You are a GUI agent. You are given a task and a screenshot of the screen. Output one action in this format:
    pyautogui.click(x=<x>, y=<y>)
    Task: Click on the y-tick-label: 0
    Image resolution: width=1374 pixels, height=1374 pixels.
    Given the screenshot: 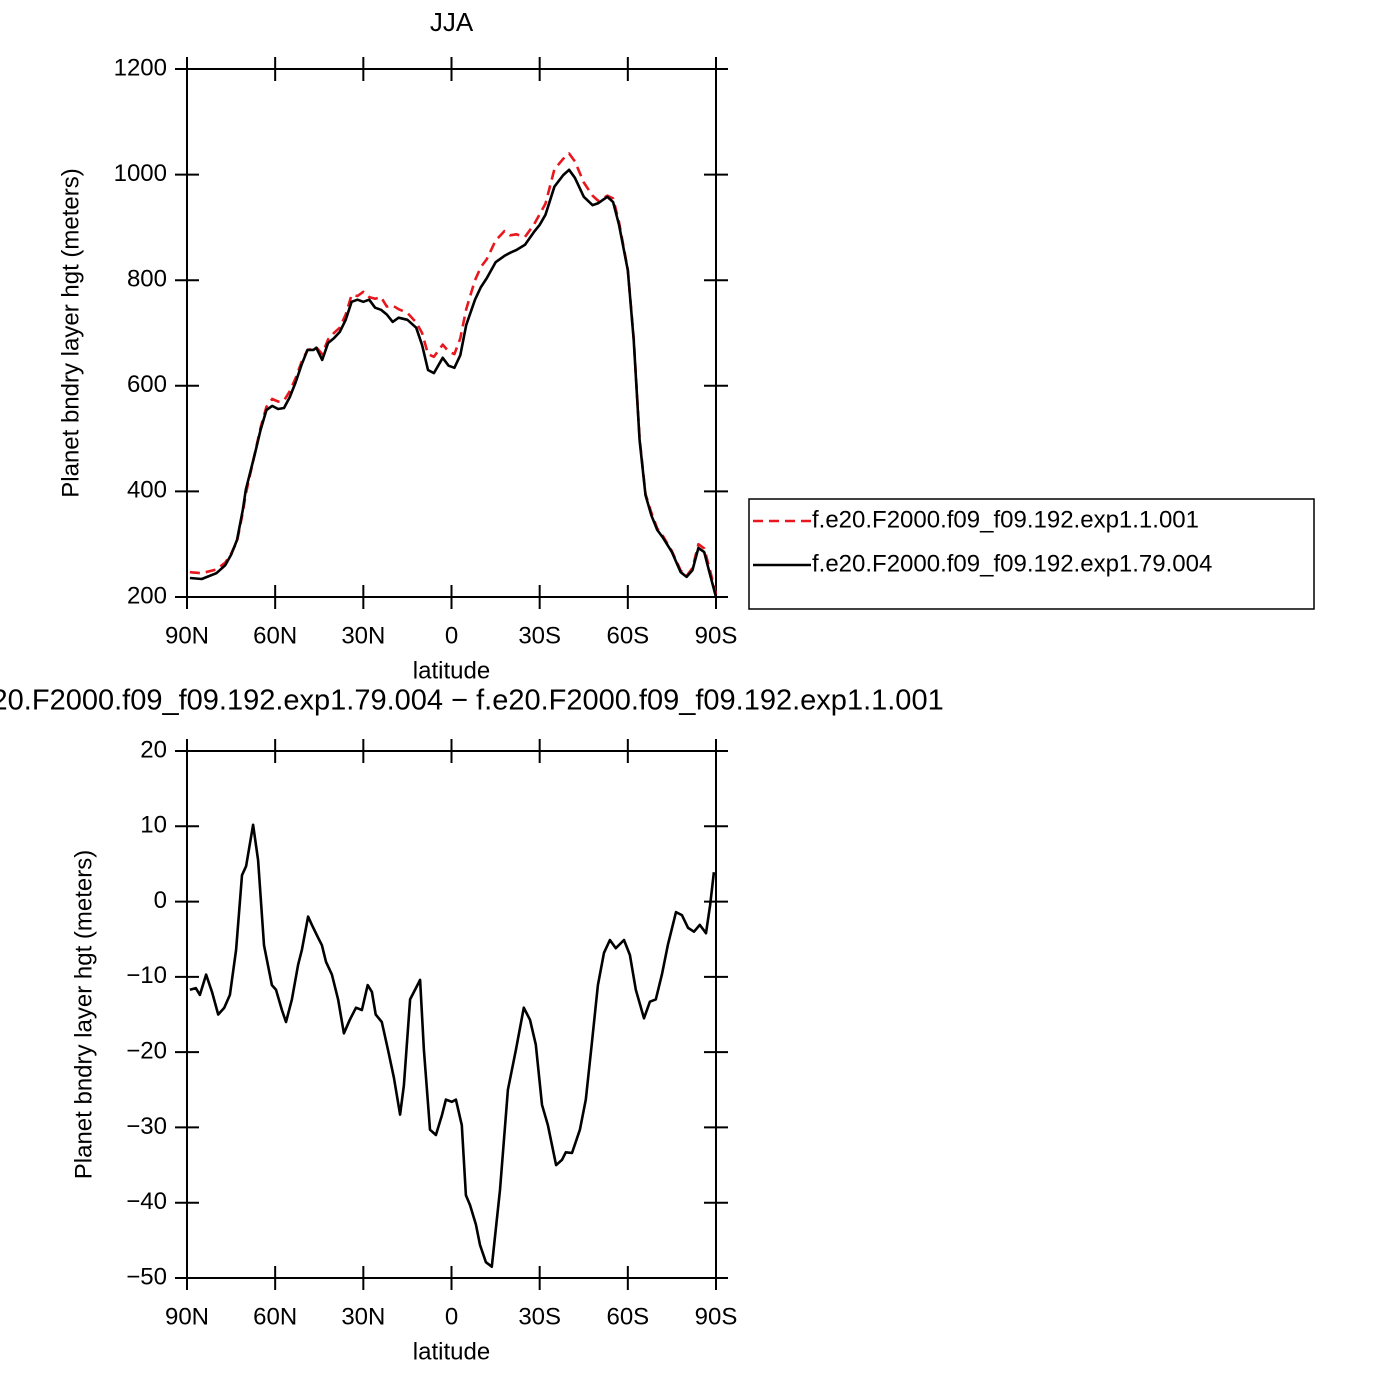 What is the action you would take?
    pyautogui.click(x=160, y=900)
    